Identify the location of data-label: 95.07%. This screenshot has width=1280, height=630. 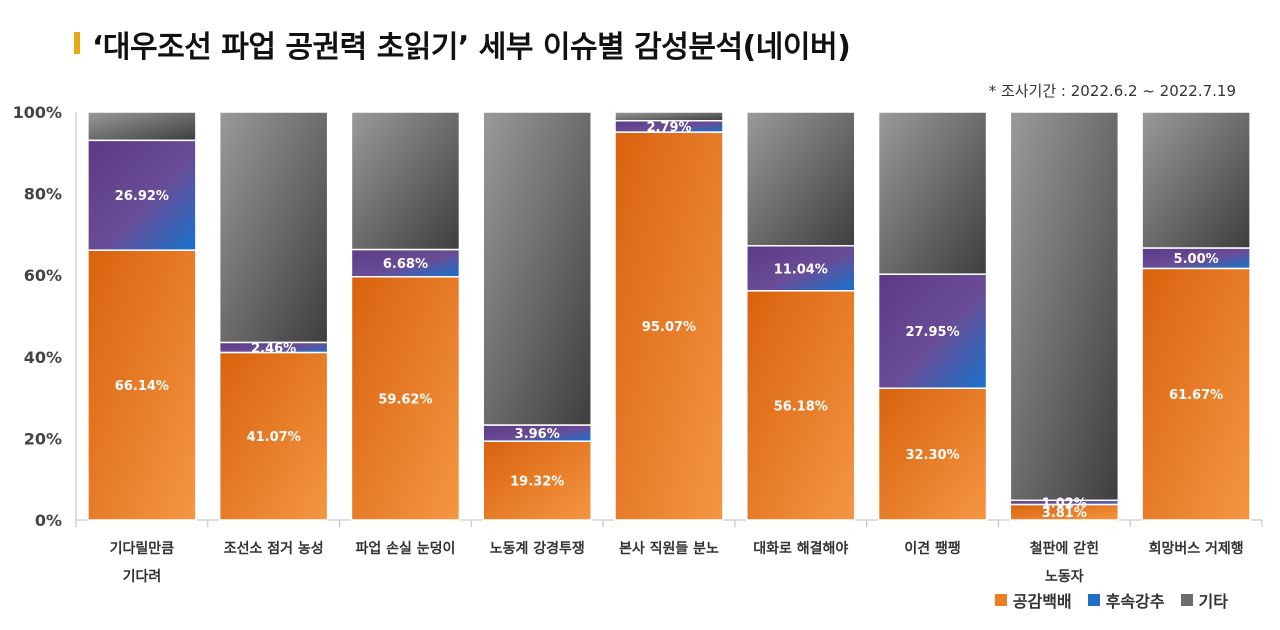
(669, 327).